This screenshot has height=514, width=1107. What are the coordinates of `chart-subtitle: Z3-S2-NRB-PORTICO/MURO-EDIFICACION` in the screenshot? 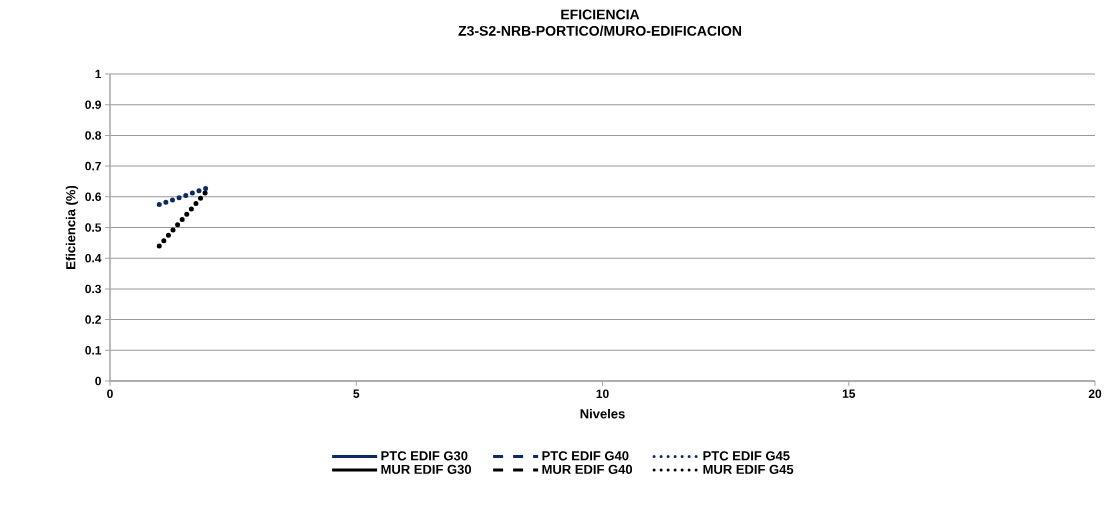 It's located at (600, 30).